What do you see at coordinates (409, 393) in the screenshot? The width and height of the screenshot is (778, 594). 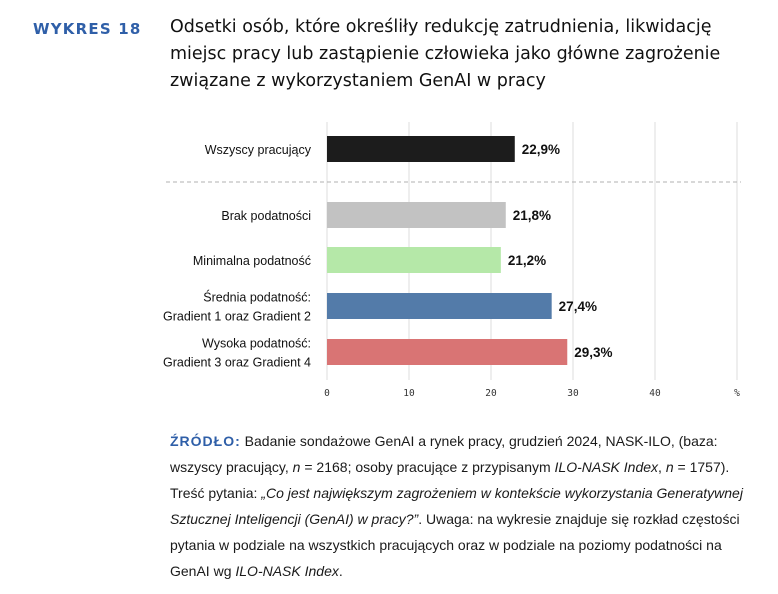 I see `x-tick-label: 10` at bounding box center [409, 393].